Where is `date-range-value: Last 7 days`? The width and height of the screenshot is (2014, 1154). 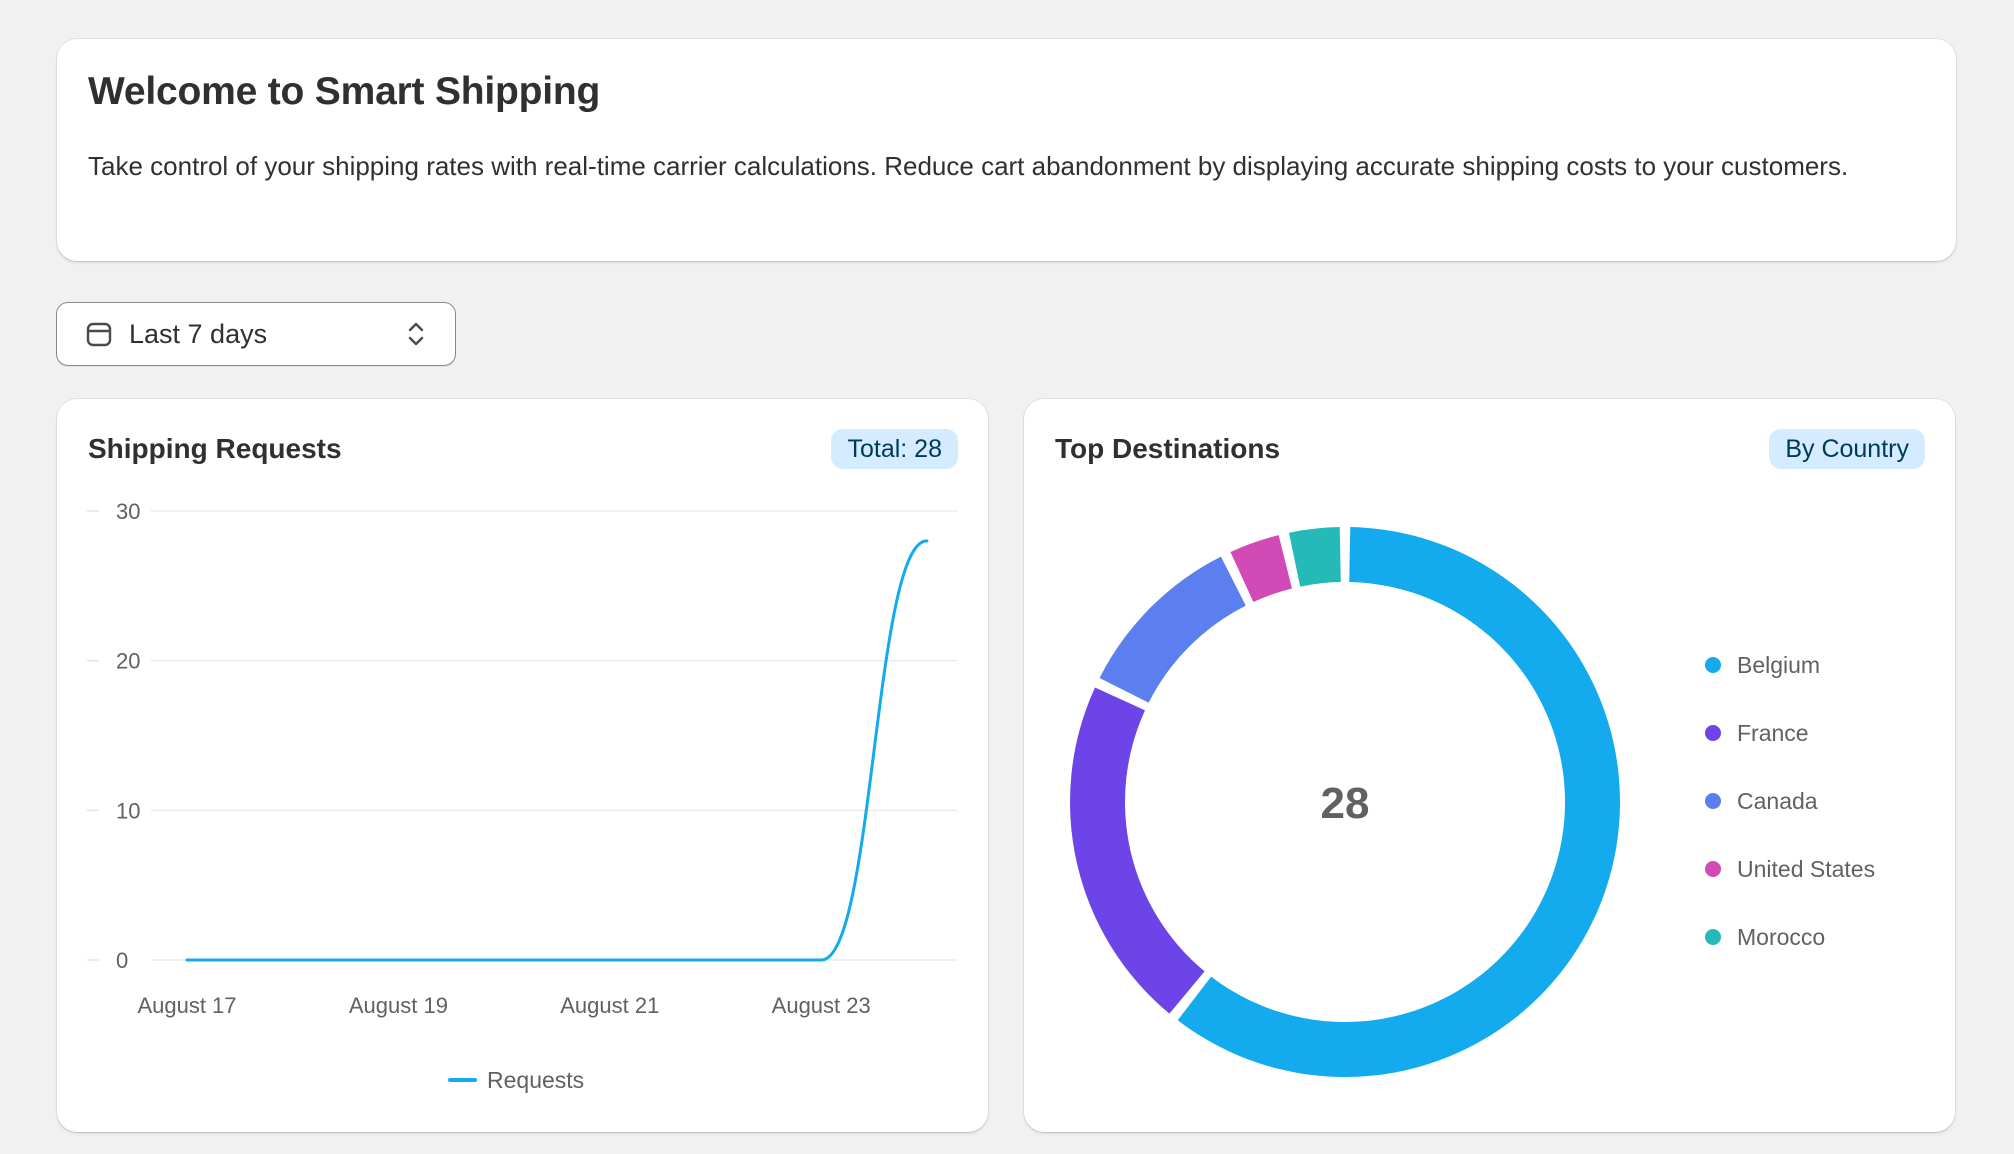
date-range-value: Last 7 days is located at coordinates (198, 333).